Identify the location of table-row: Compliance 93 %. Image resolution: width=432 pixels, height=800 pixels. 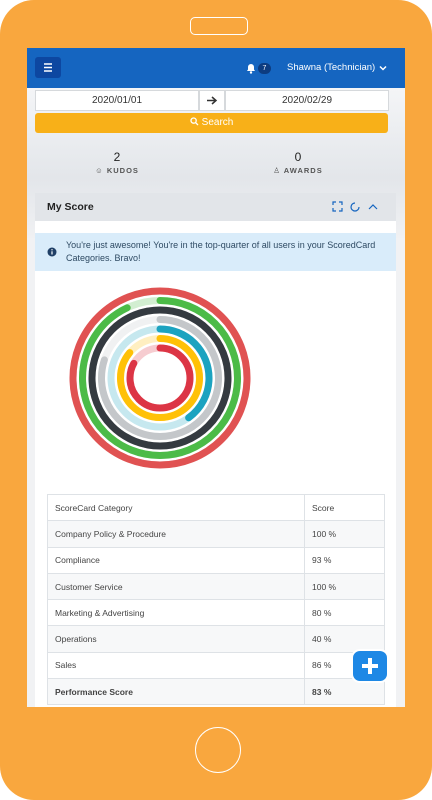
(216, 560).